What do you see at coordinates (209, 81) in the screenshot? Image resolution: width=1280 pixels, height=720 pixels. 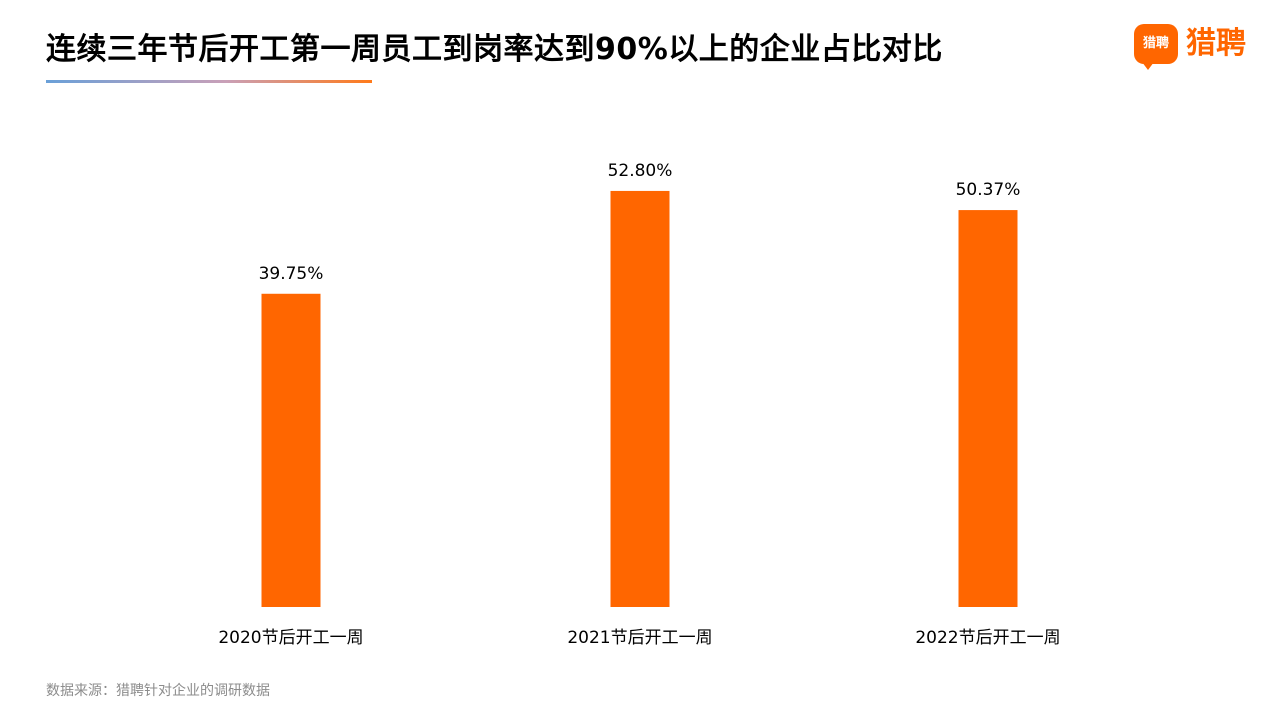 I see `title-underline` at bounding box center [209, 81].